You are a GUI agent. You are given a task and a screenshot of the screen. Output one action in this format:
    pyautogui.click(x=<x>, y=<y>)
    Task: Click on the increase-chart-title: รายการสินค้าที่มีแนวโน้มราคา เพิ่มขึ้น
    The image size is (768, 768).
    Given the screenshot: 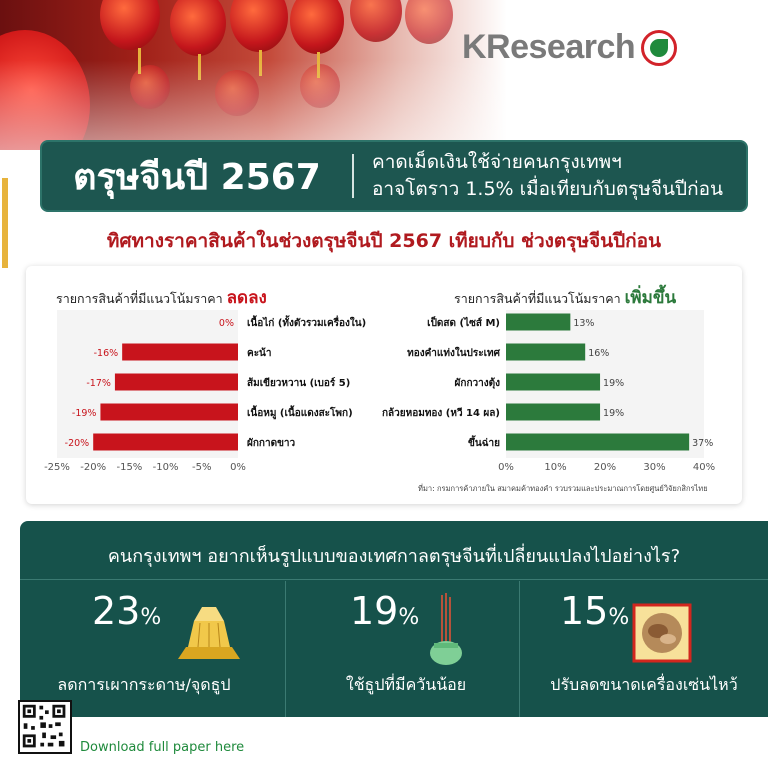 What is the action you would take?
    pyautogui.click(x=565, y=297)
    